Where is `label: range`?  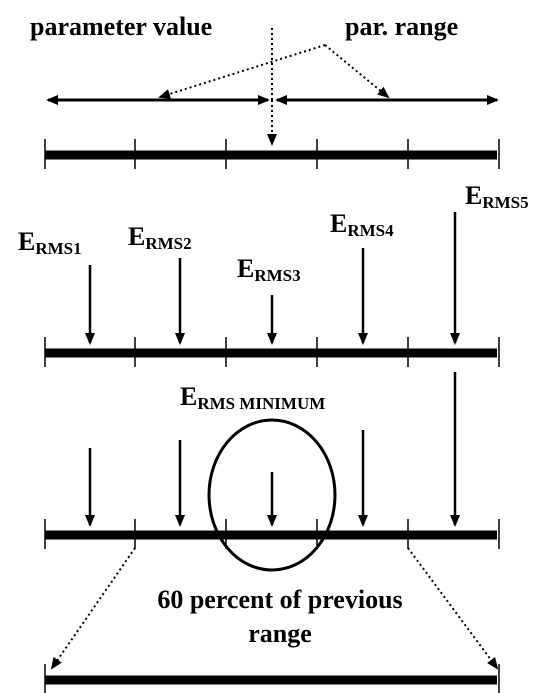
label: range is located at coordinates (280, 633).